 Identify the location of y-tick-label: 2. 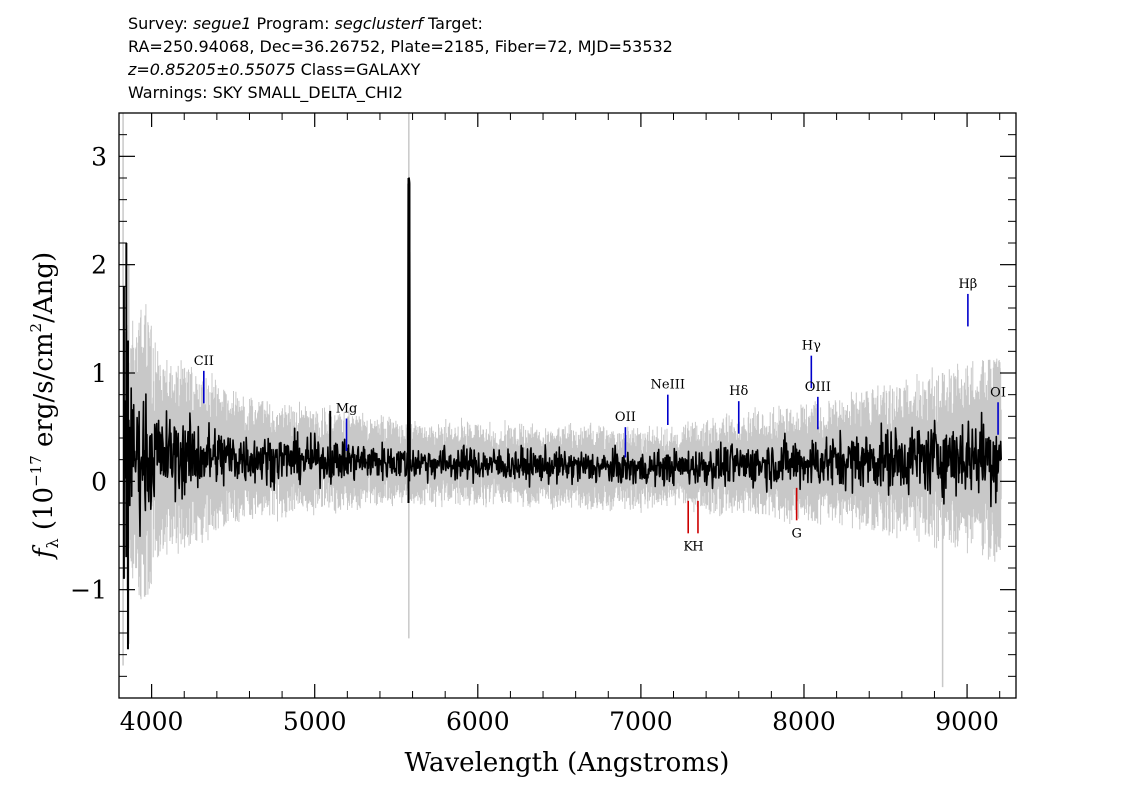
(99, 265).